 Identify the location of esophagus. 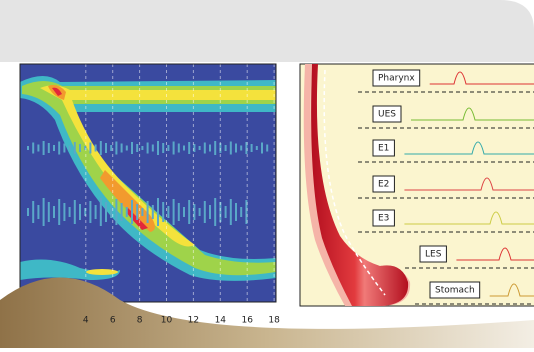
(360, 185).